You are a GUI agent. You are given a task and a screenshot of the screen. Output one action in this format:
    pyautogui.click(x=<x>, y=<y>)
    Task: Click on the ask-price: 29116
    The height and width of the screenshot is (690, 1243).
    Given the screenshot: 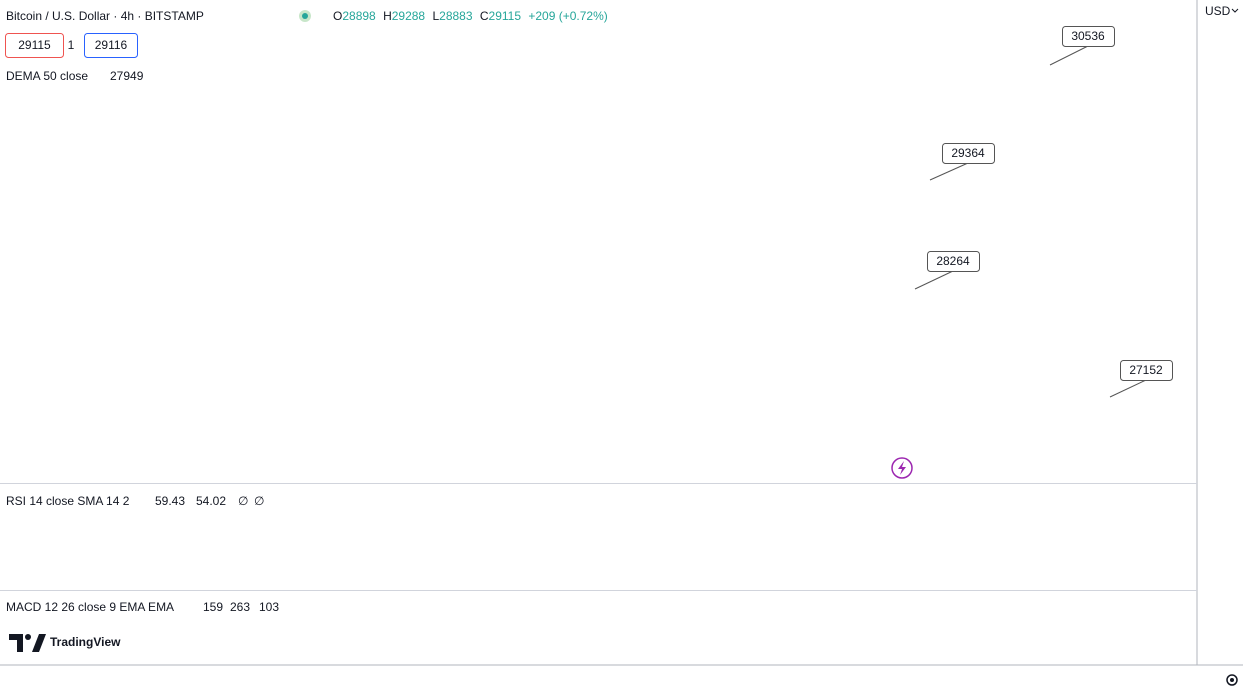 What is the action you would take?
    pyautogui.click(x=111, y=45)
    